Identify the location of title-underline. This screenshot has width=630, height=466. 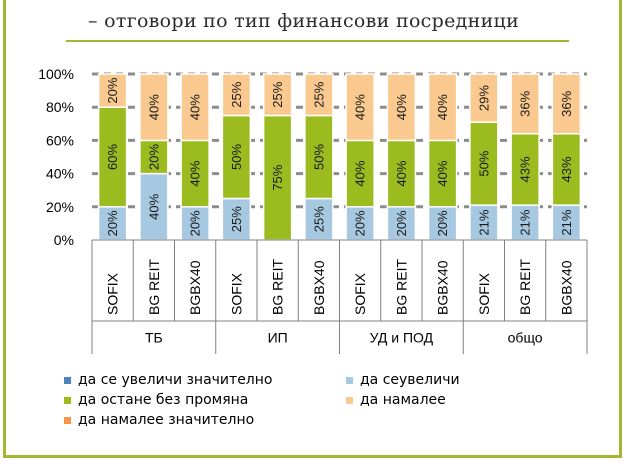
(317, 41).